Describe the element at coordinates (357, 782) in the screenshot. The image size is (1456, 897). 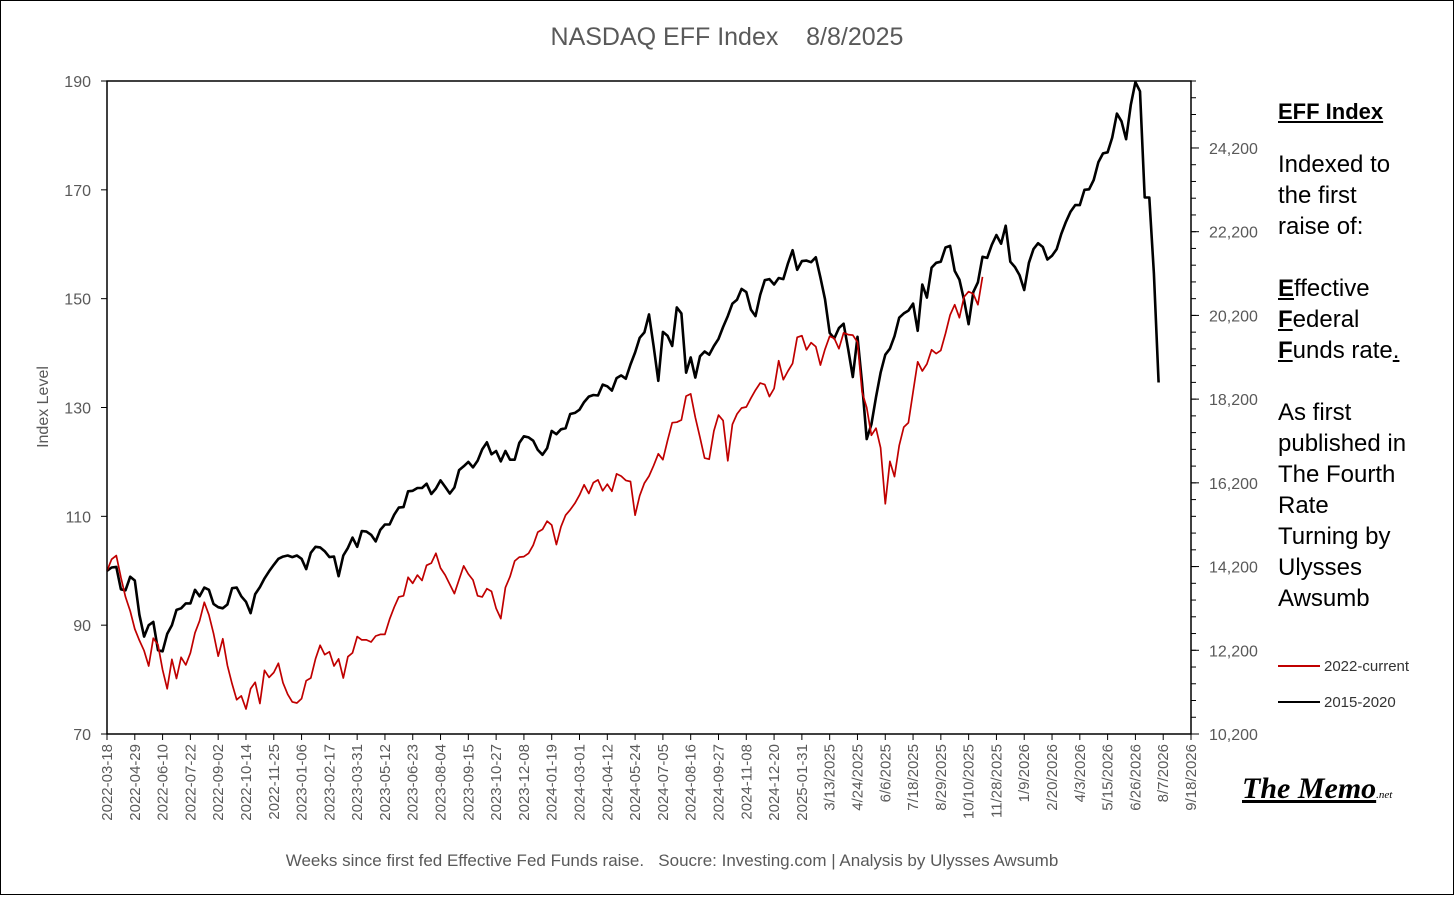
I see `x-tick-label: 2023-03-31` at that location.